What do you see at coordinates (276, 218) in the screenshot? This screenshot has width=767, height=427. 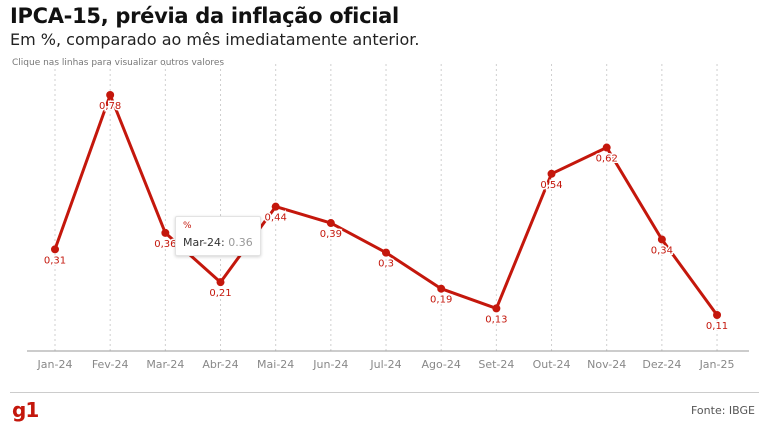 I see `data-label: 0,44` at bounding box center [276, 218].